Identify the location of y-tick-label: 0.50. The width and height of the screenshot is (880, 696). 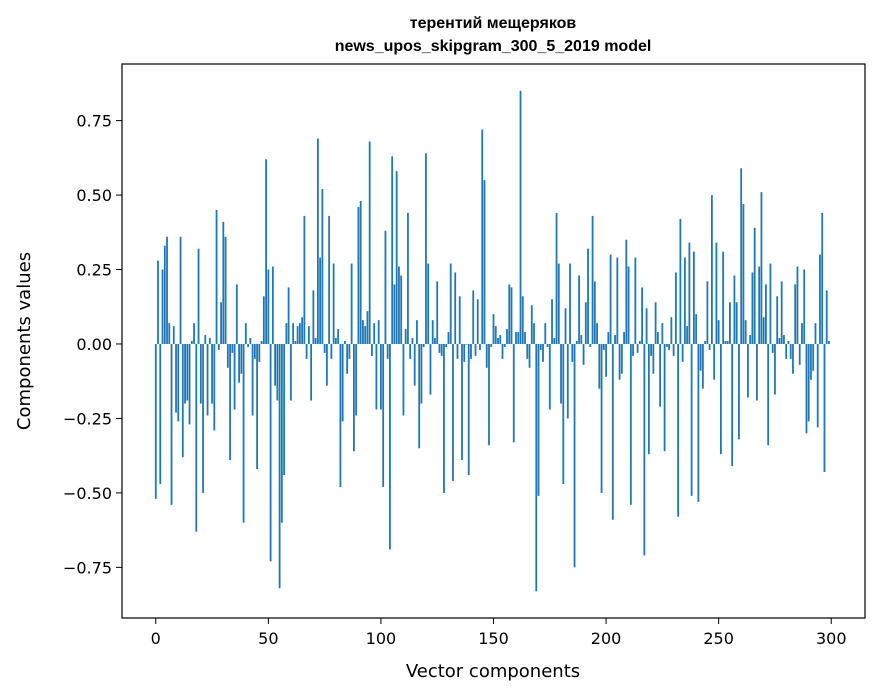
(94, 195).